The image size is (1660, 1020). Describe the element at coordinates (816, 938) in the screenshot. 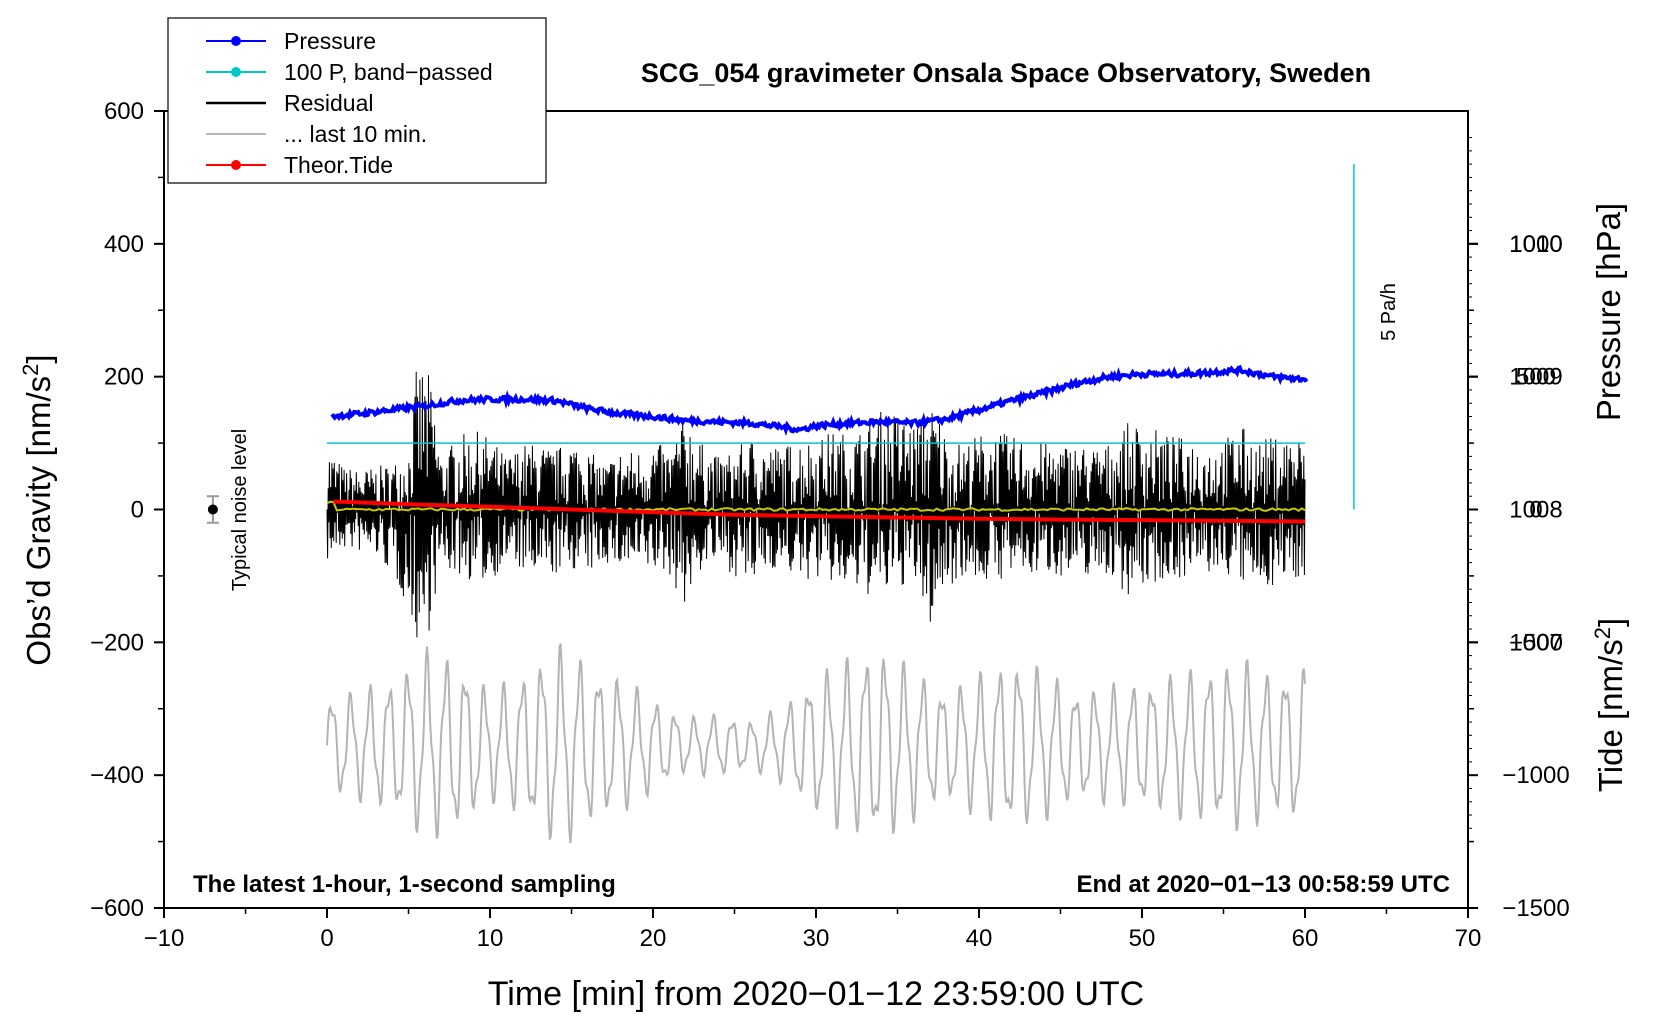

I see `x-tick-label: 30` at that location.